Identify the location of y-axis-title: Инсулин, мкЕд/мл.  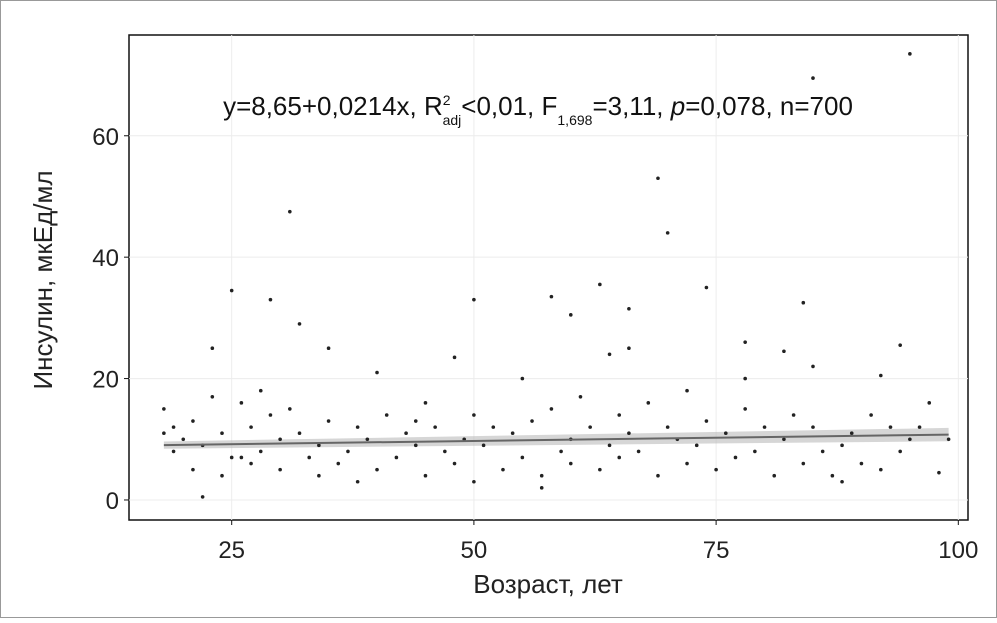
(43, 279).